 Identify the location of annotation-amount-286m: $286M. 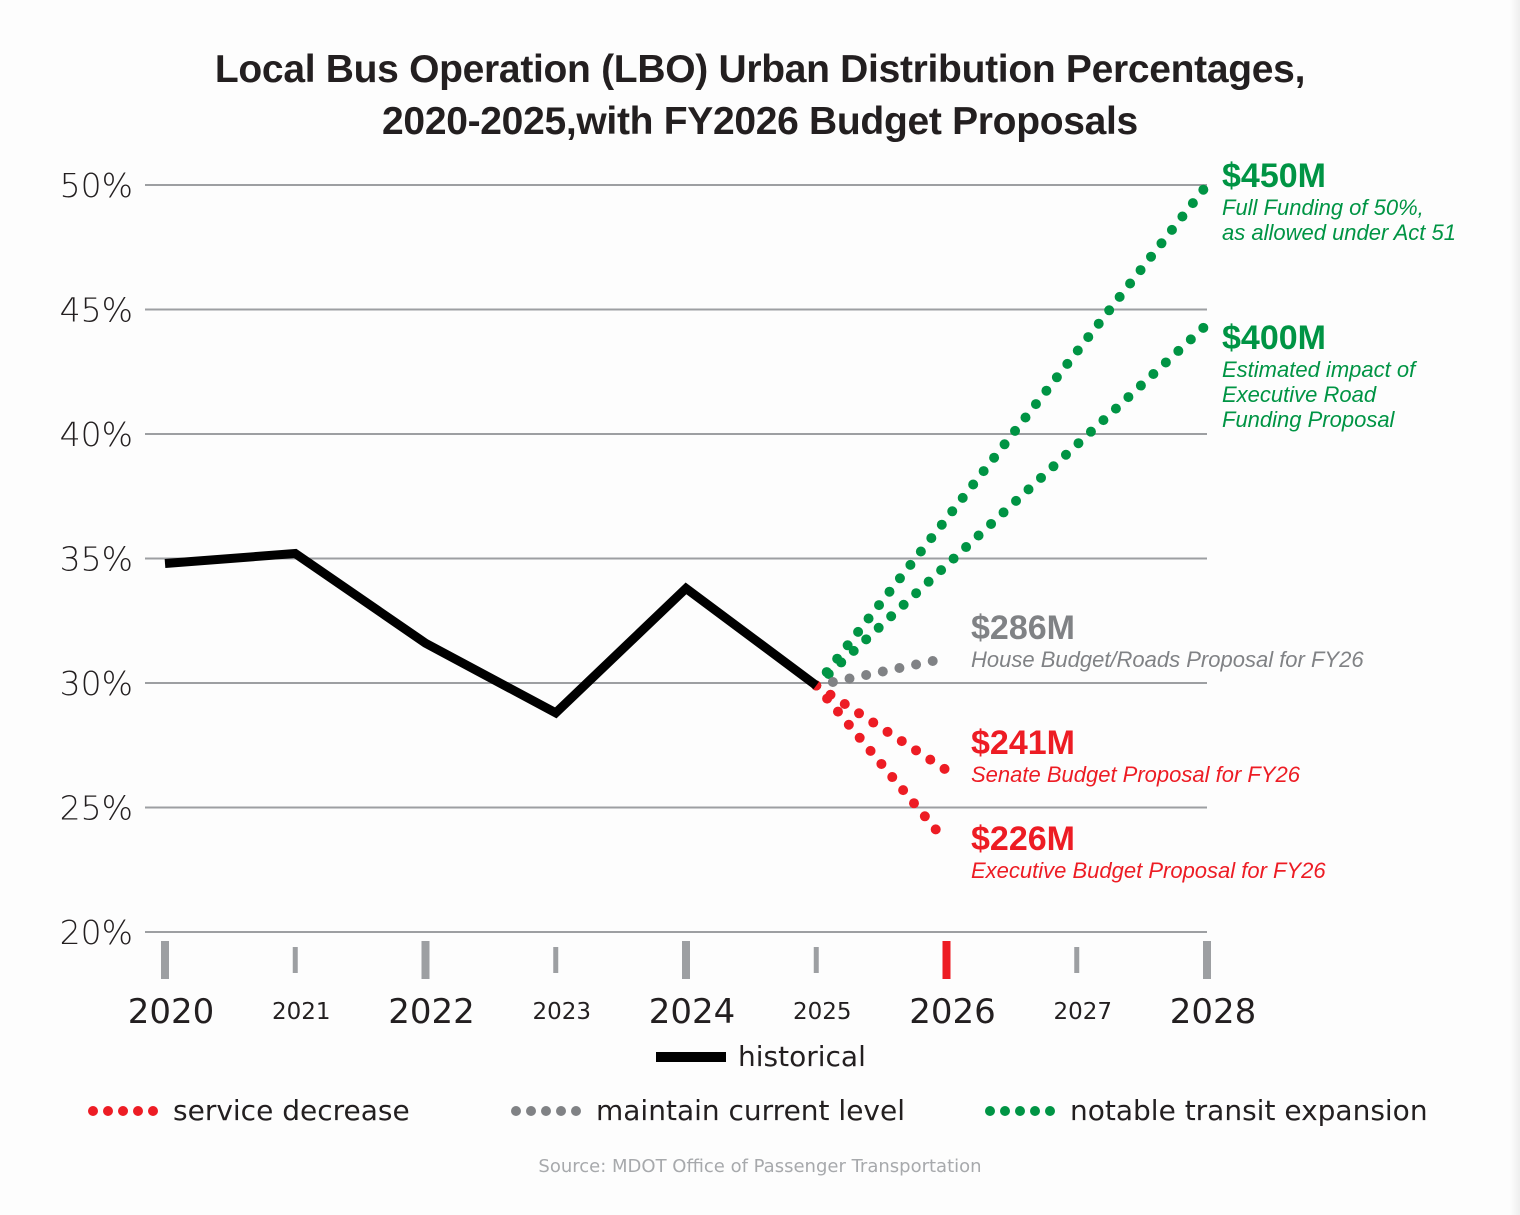
(1023, 628).